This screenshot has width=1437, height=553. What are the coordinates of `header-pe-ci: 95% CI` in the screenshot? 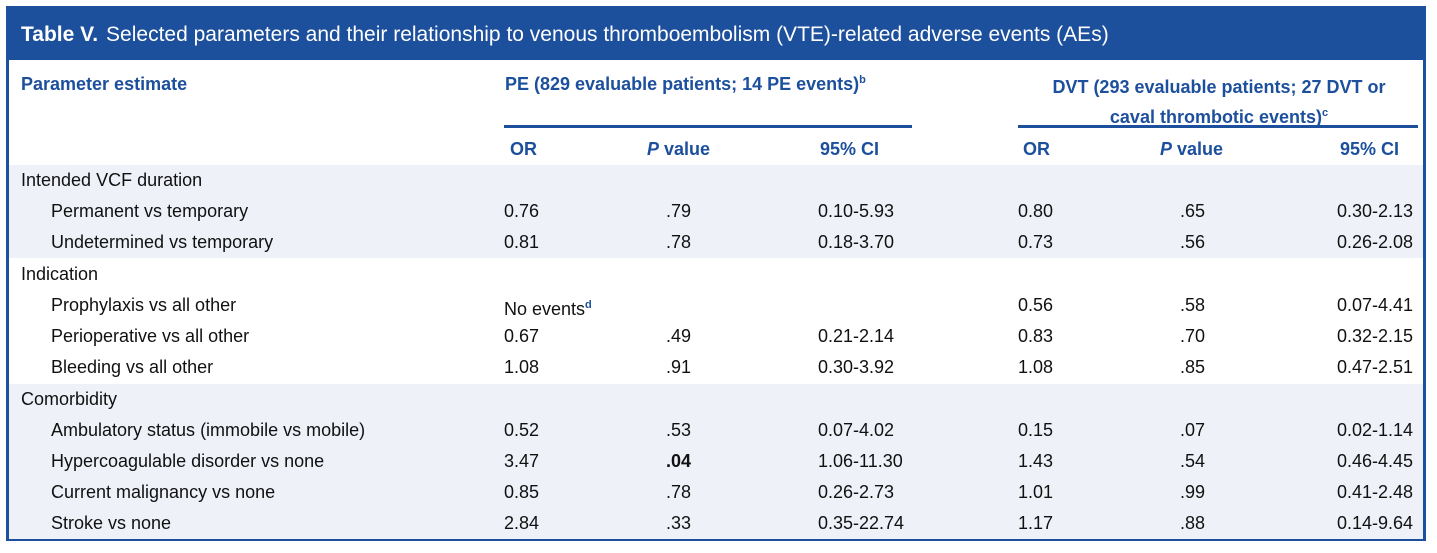 It's located at (850, 149).